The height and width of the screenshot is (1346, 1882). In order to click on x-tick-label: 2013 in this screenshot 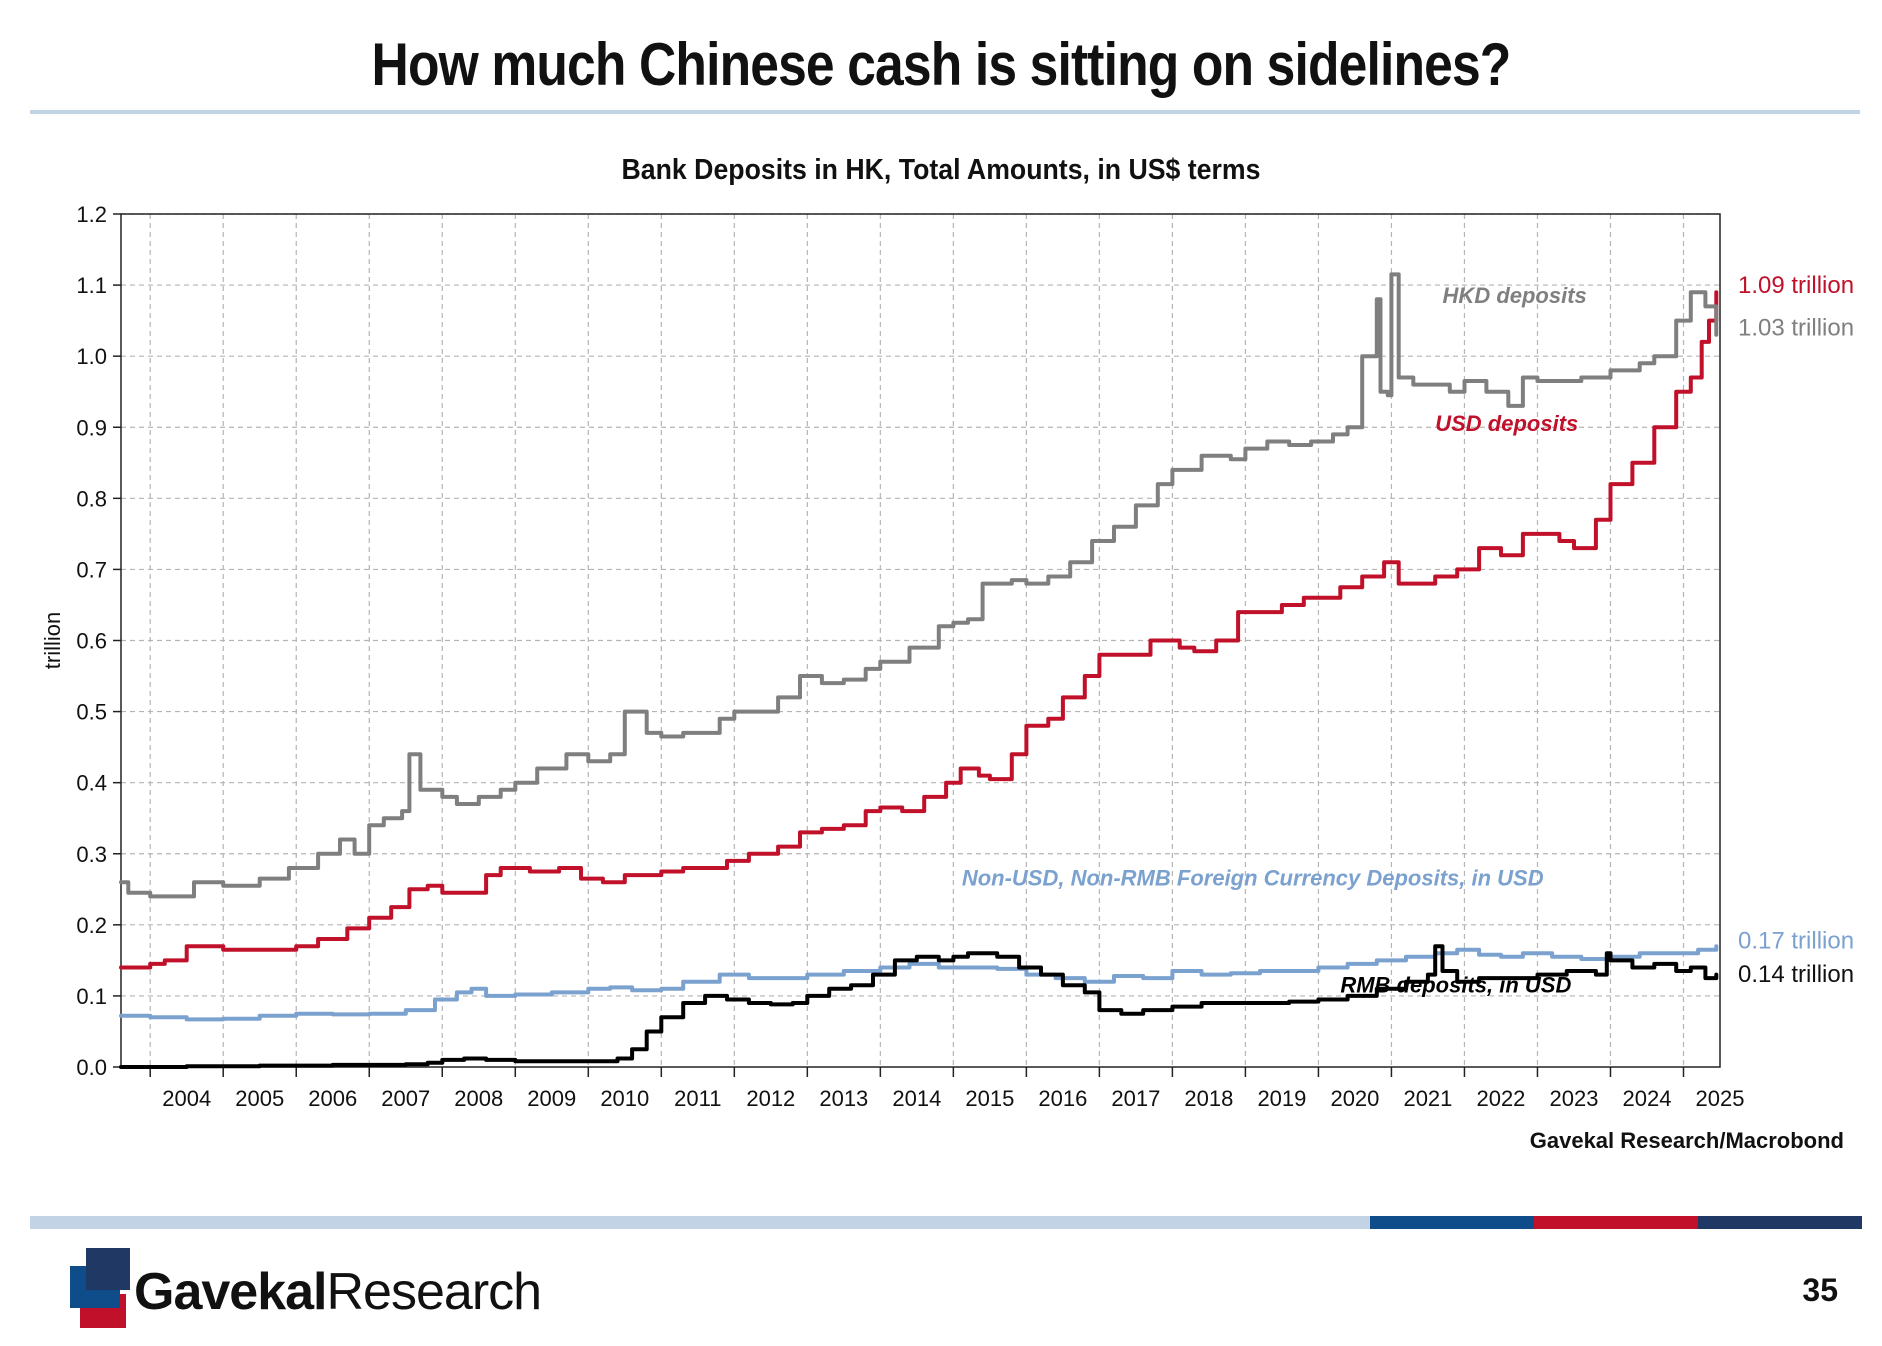, I will do `click(843, 1098)`.